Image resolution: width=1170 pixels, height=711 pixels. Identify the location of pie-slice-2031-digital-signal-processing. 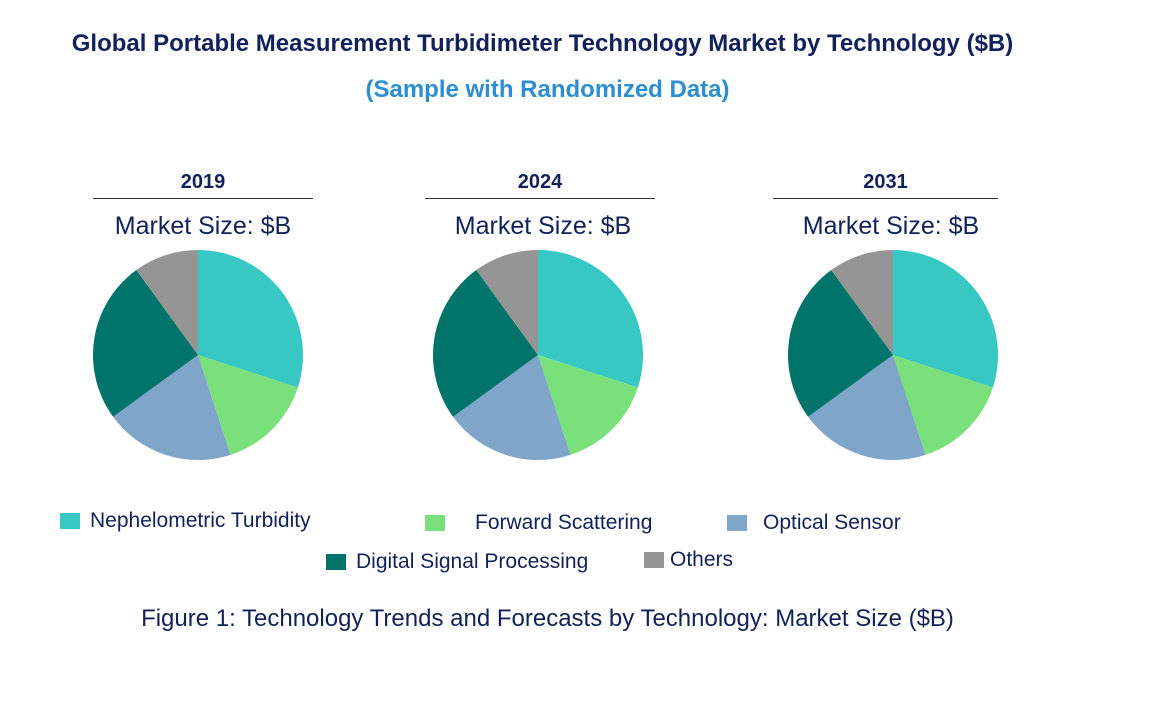
(840, 343).